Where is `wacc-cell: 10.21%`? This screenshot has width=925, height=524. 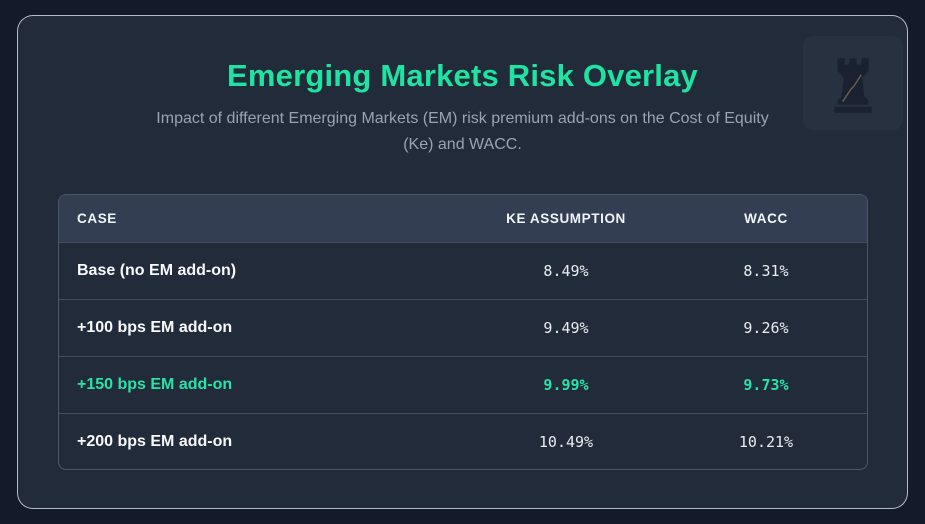 wacc-cell: 10.21% is located at coordinates (766, 442).